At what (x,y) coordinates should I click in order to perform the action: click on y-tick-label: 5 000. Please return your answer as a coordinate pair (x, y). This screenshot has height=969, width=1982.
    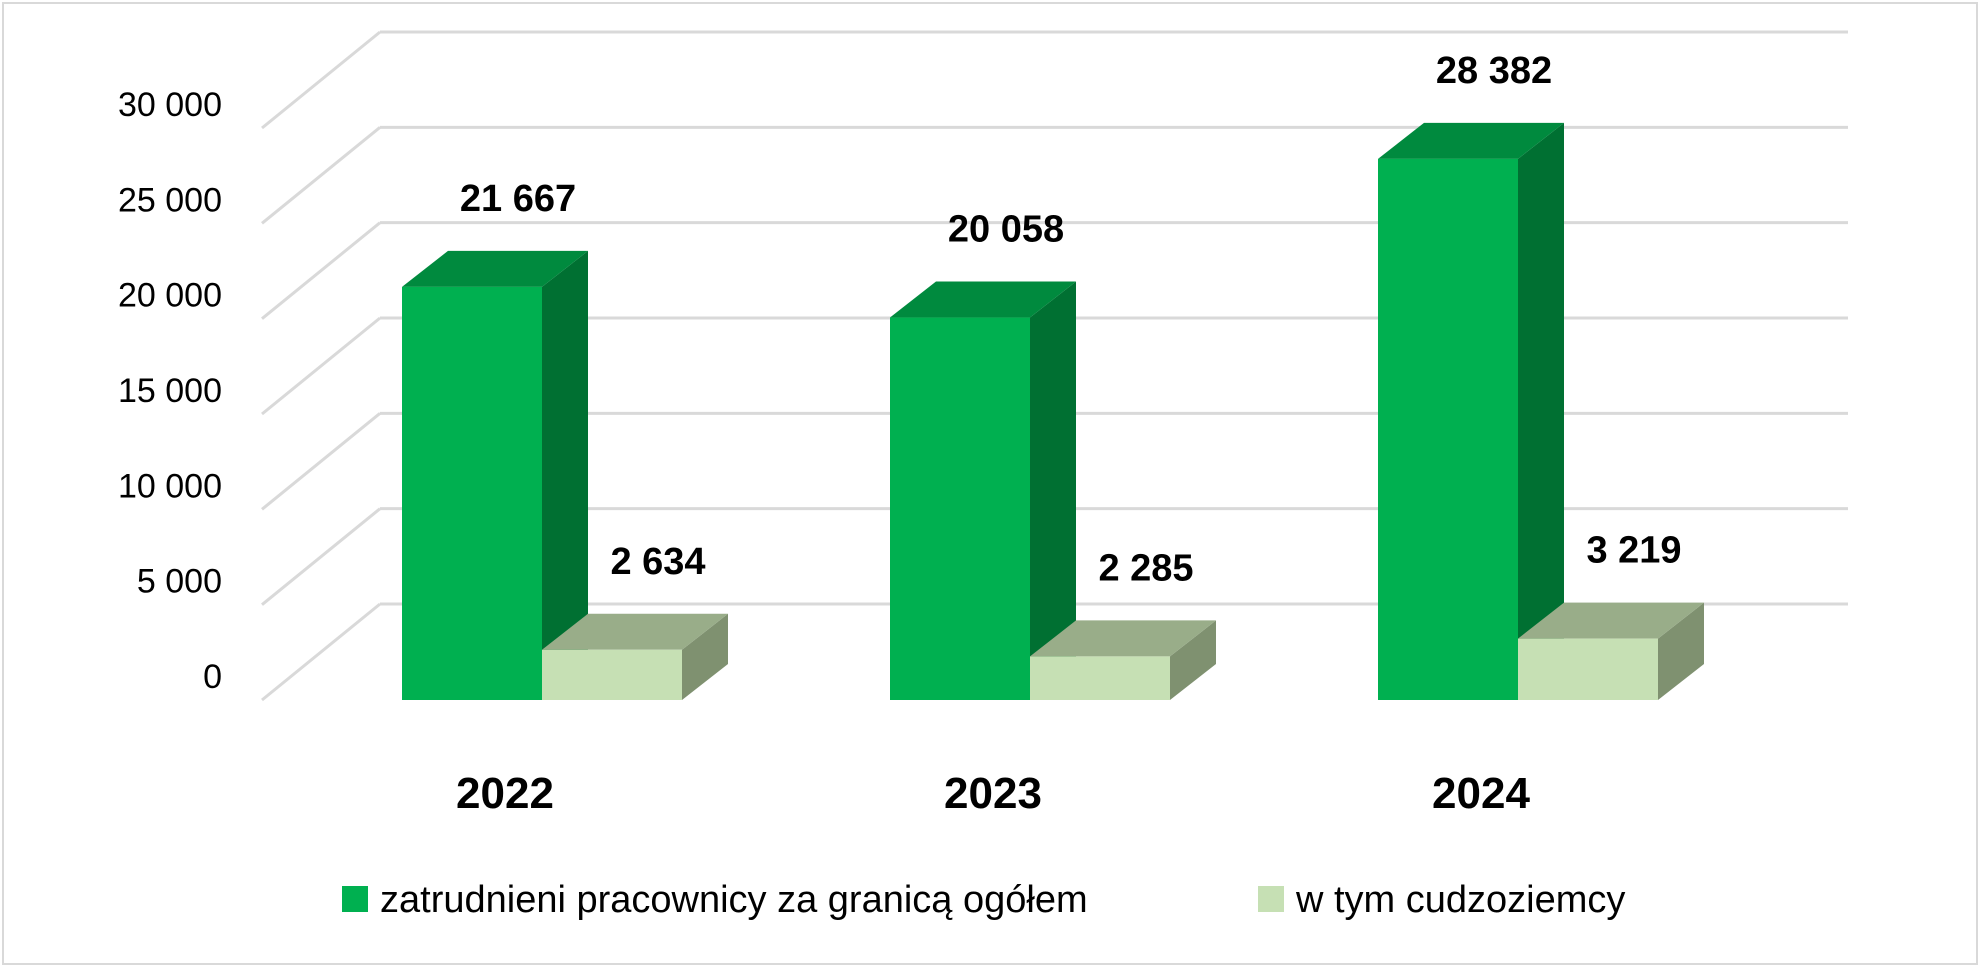
    Looking at the image, I should click on (179, 582).